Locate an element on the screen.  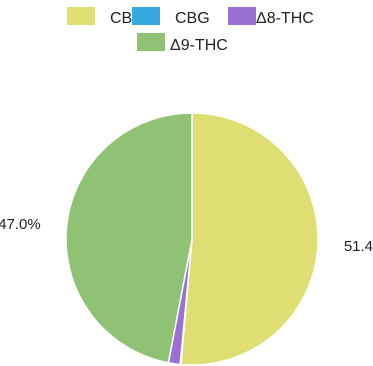
legend-swatch-delta8-thc is located at coordinates (242, 16).